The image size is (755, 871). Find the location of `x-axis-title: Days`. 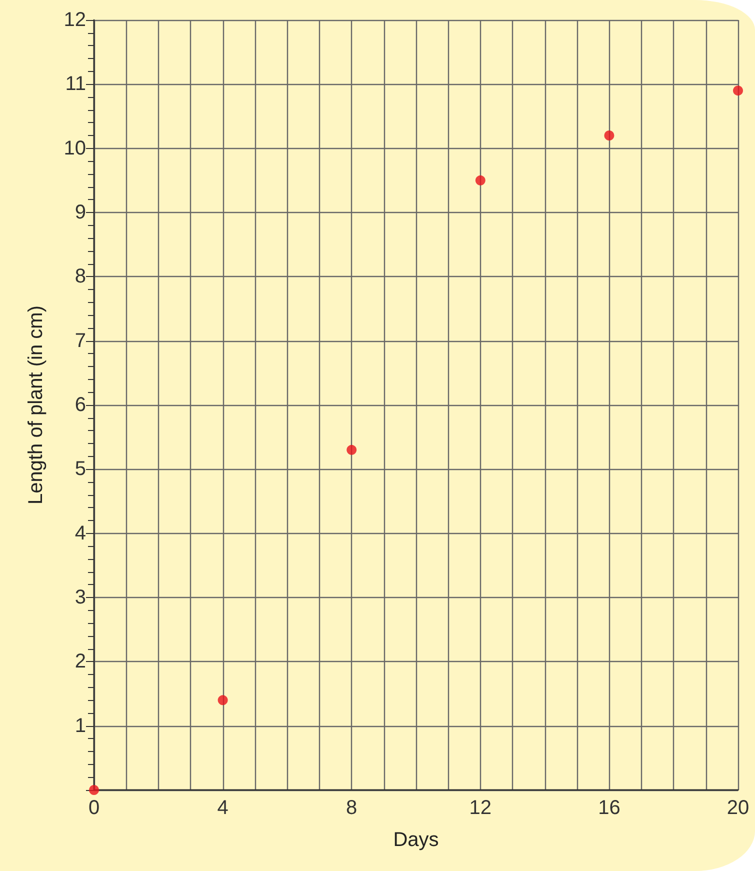

x-axis-title: Days is located at coordinates (416, 840).